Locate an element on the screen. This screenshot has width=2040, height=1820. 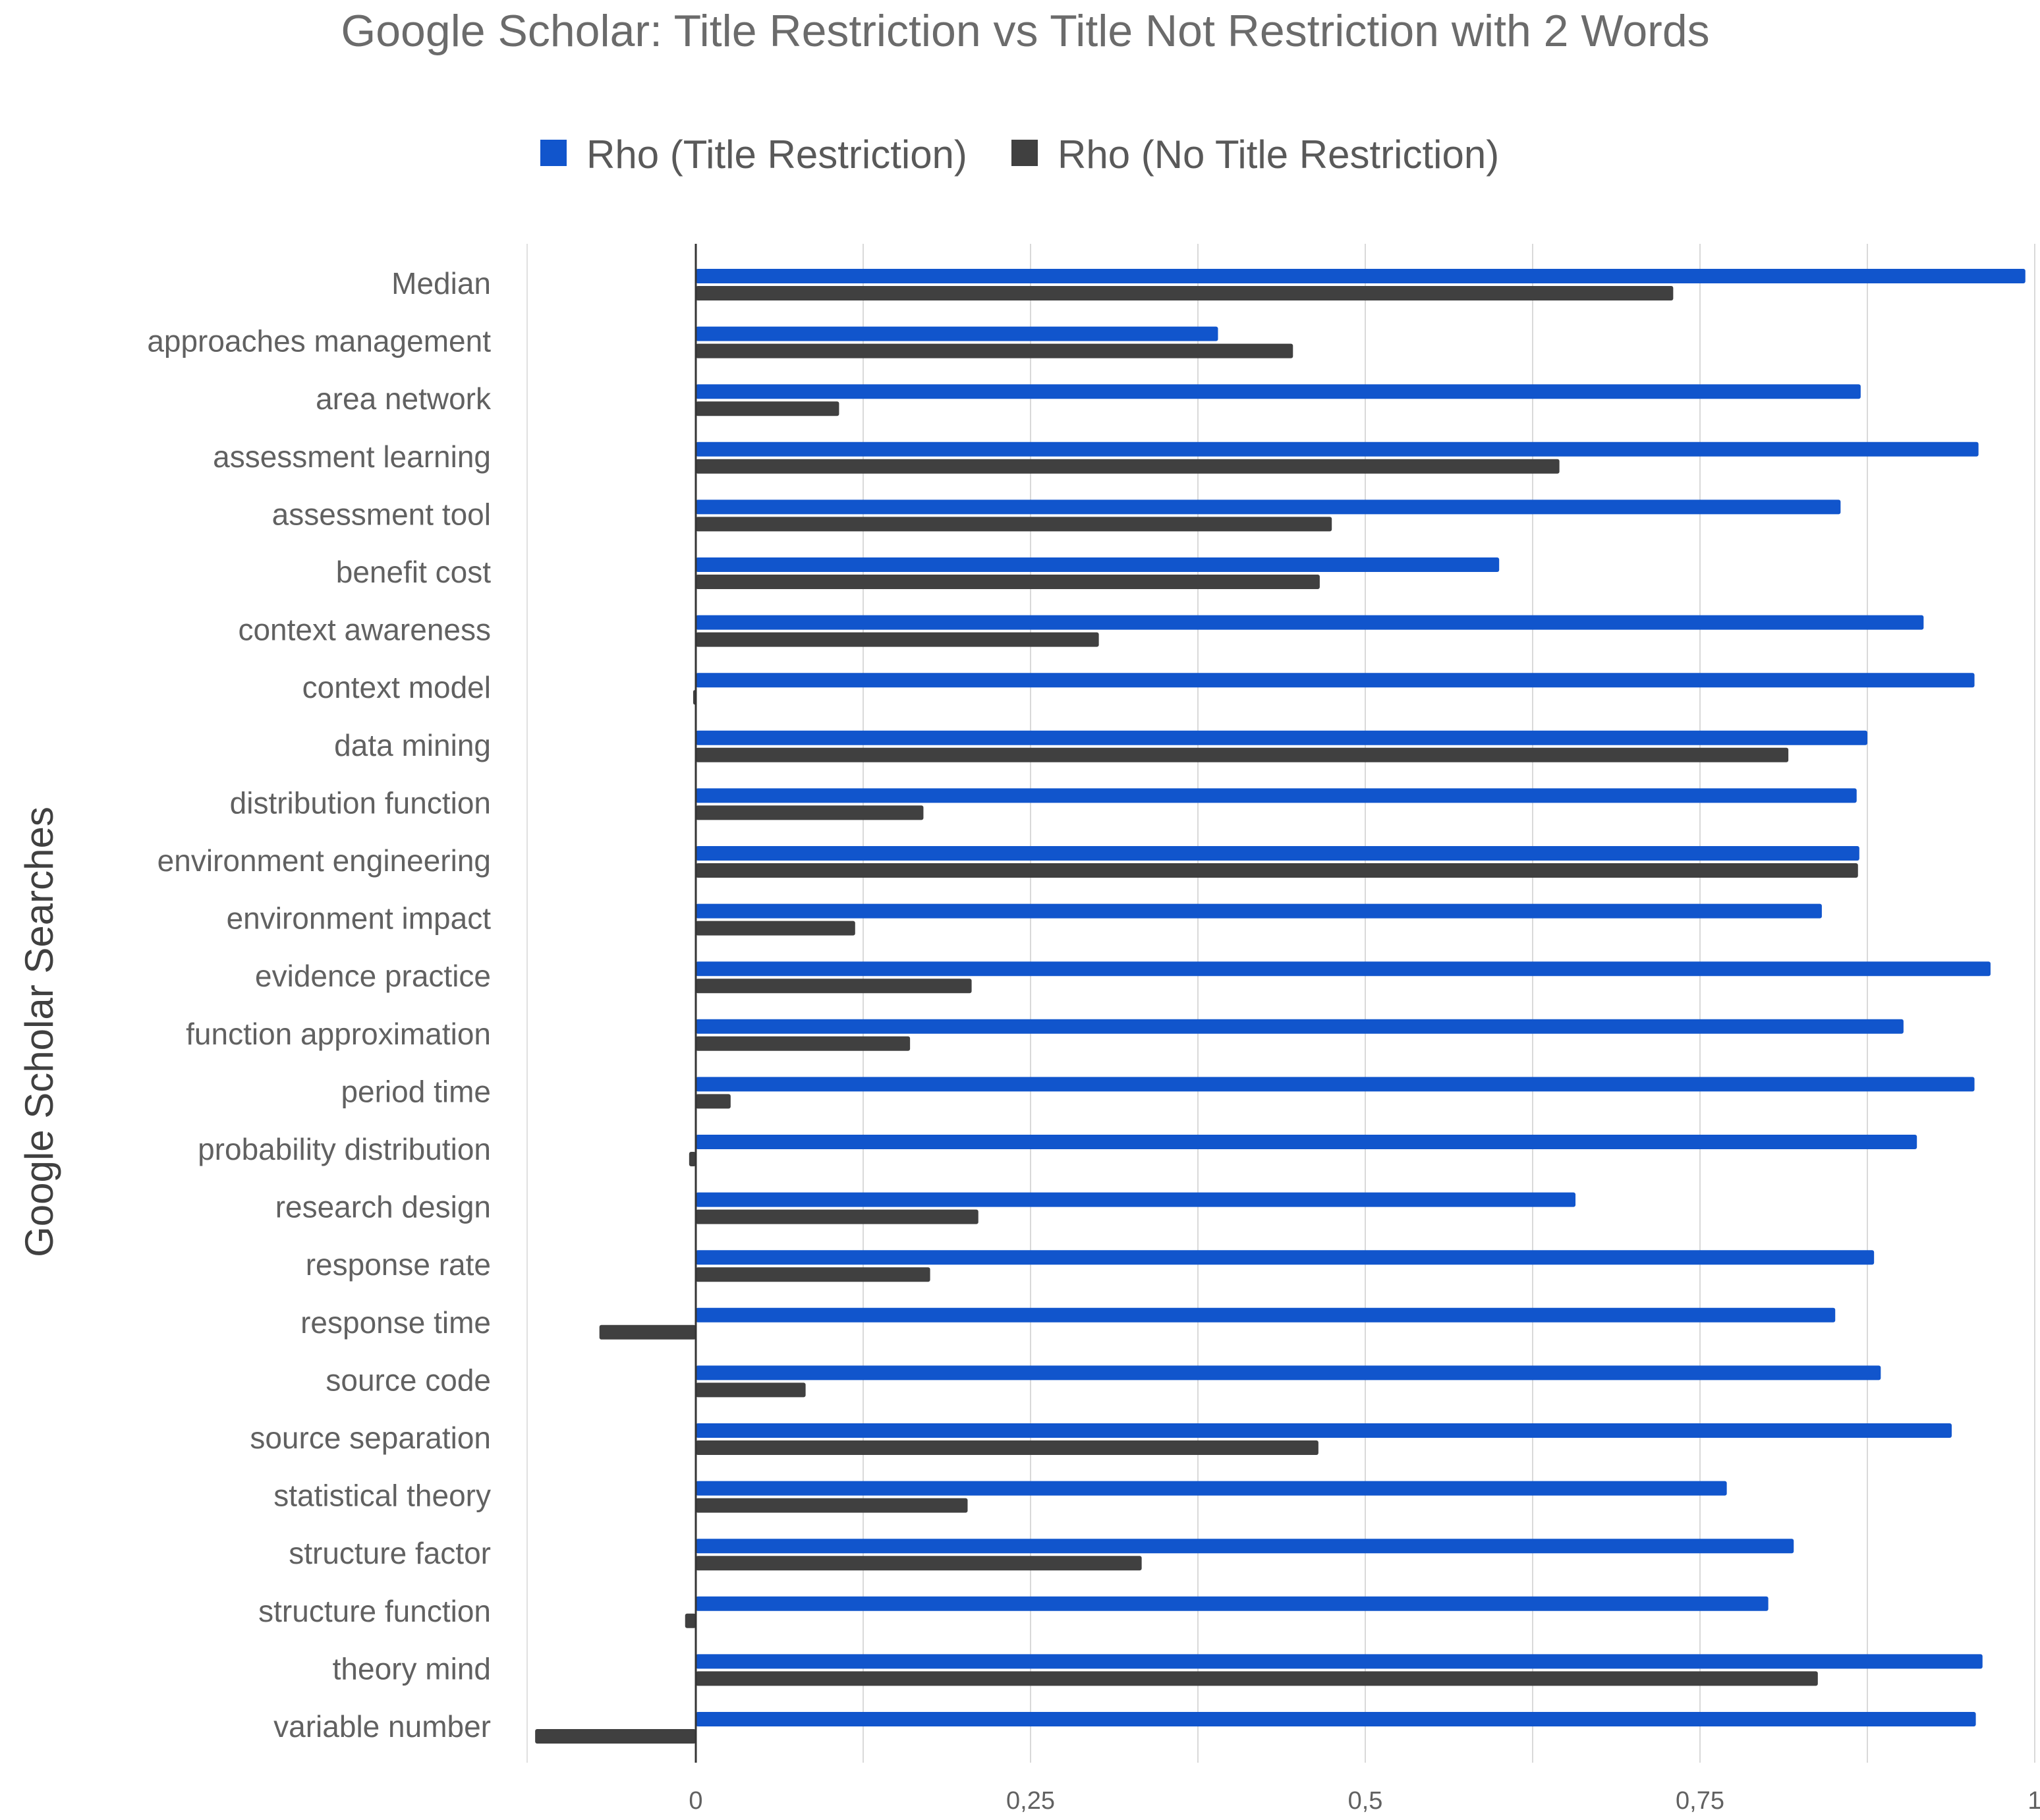
category-label-area-network: area network is located at coordinates (404, 399).